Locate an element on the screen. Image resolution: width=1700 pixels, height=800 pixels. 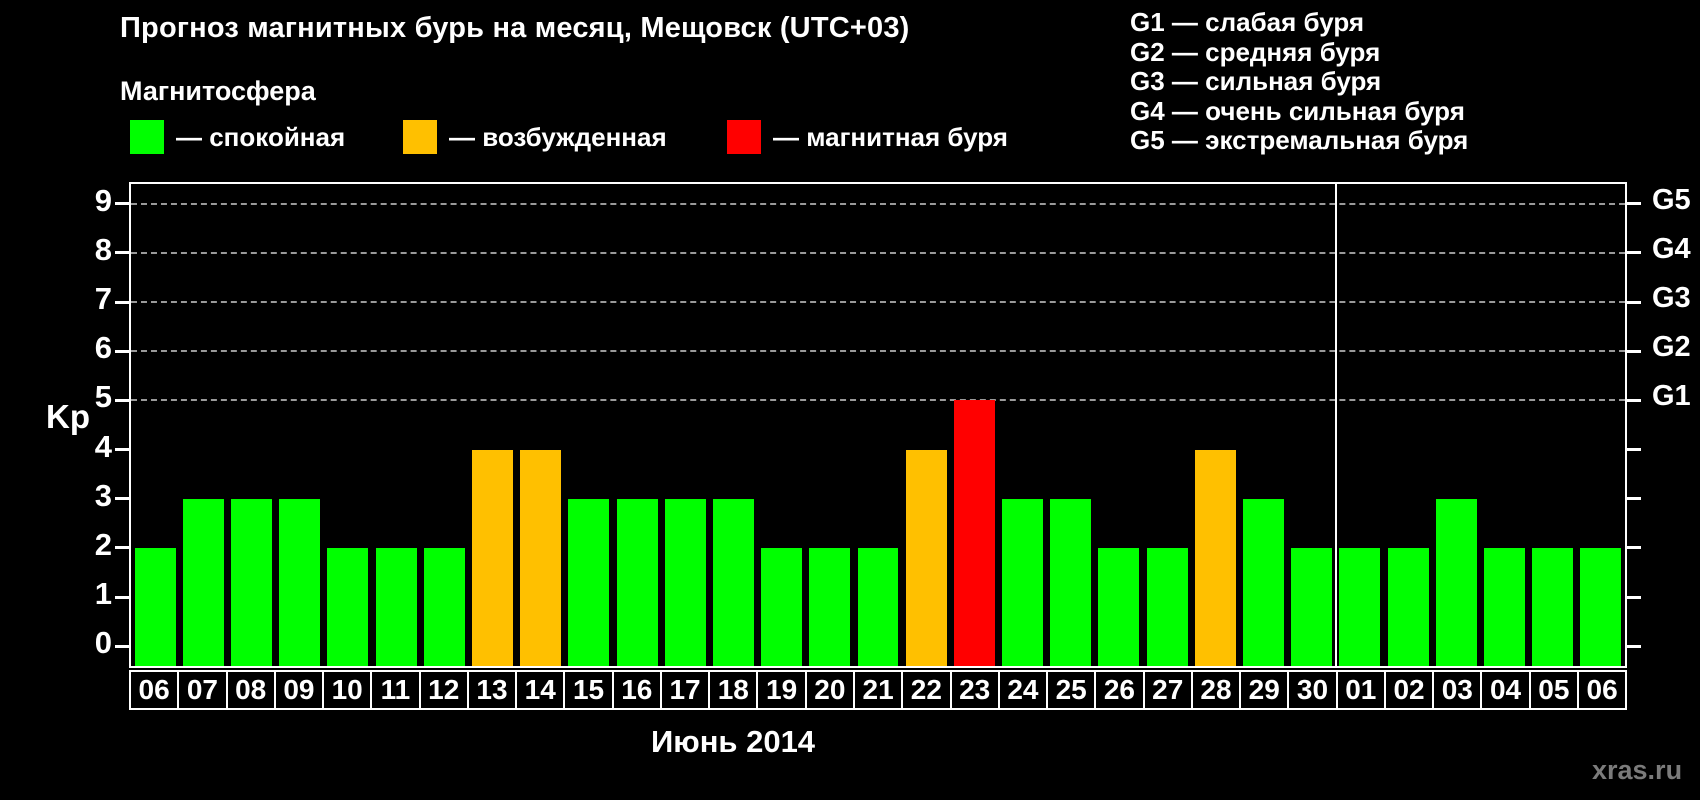
watermark: xras.ru is located at coordinates (1637, 770).